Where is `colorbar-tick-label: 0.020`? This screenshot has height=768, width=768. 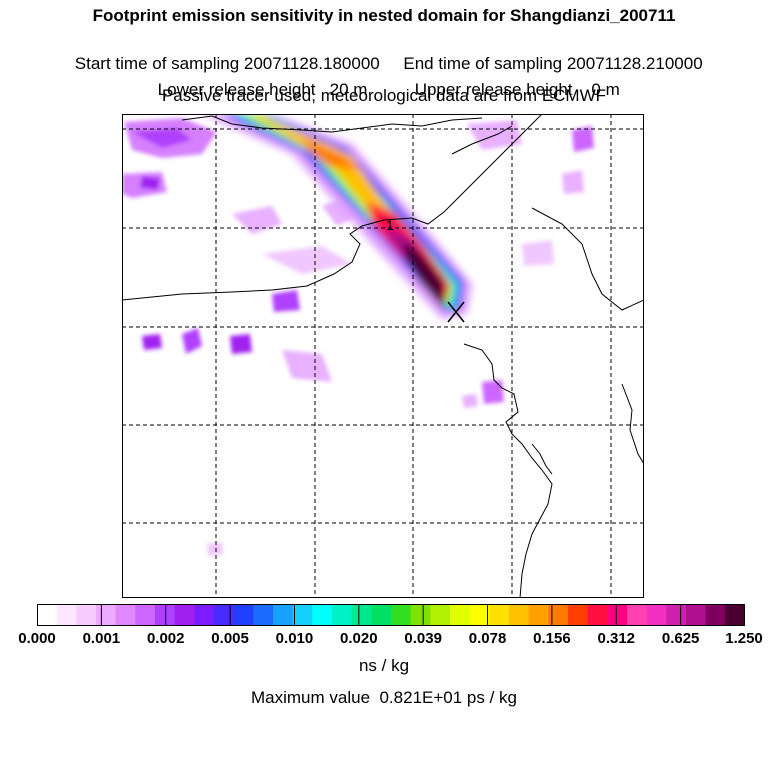
colorbar-tick-label: 0.020 is located at coordinates (359, 638).